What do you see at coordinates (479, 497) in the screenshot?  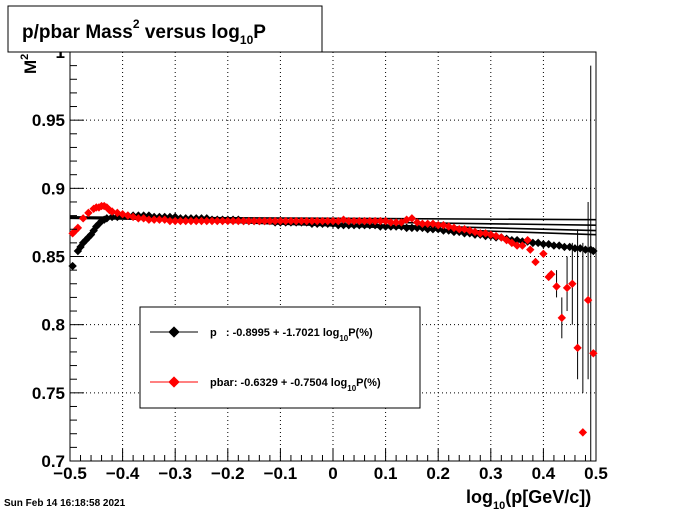 I see `x-axis-label-main: log` at bounding box center [479, 497].